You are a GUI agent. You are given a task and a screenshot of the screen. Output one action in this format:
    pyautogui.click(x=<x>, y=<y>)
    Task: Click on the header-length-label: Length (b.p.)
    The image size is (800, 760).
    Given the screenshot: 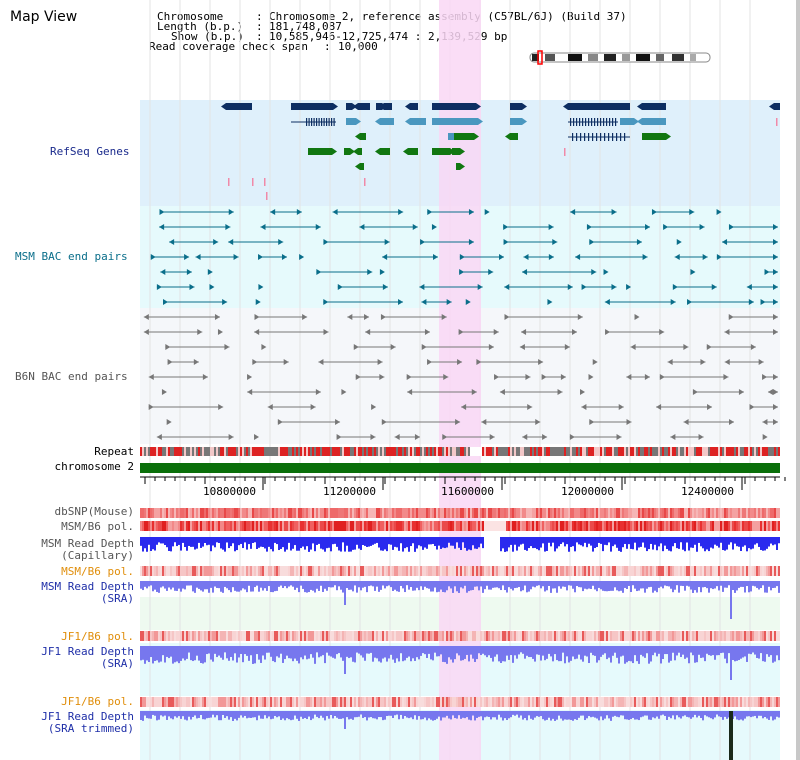 What is the action you would take?
    pyautogui.click(x=200, y=26)
    